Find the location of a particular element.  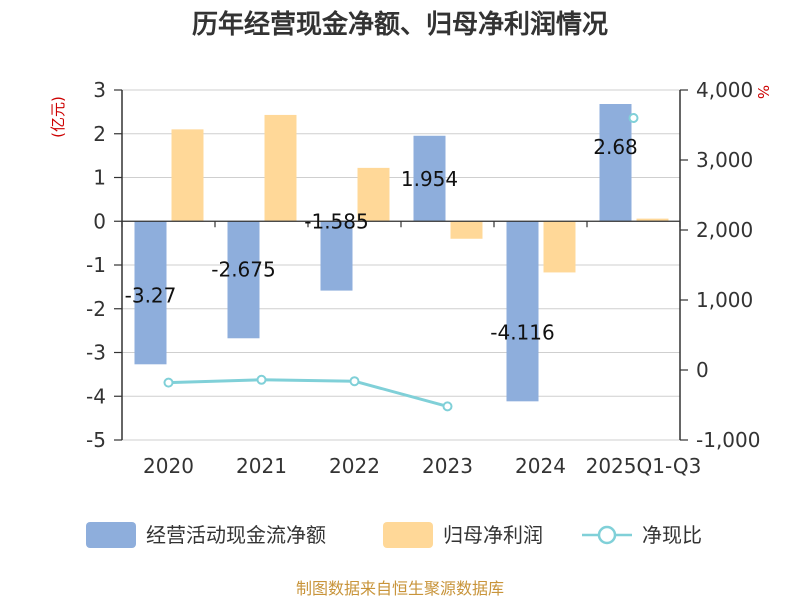

source-note: 制图数据来自恒生聚源数据库 is located at coordinates (400, 588).